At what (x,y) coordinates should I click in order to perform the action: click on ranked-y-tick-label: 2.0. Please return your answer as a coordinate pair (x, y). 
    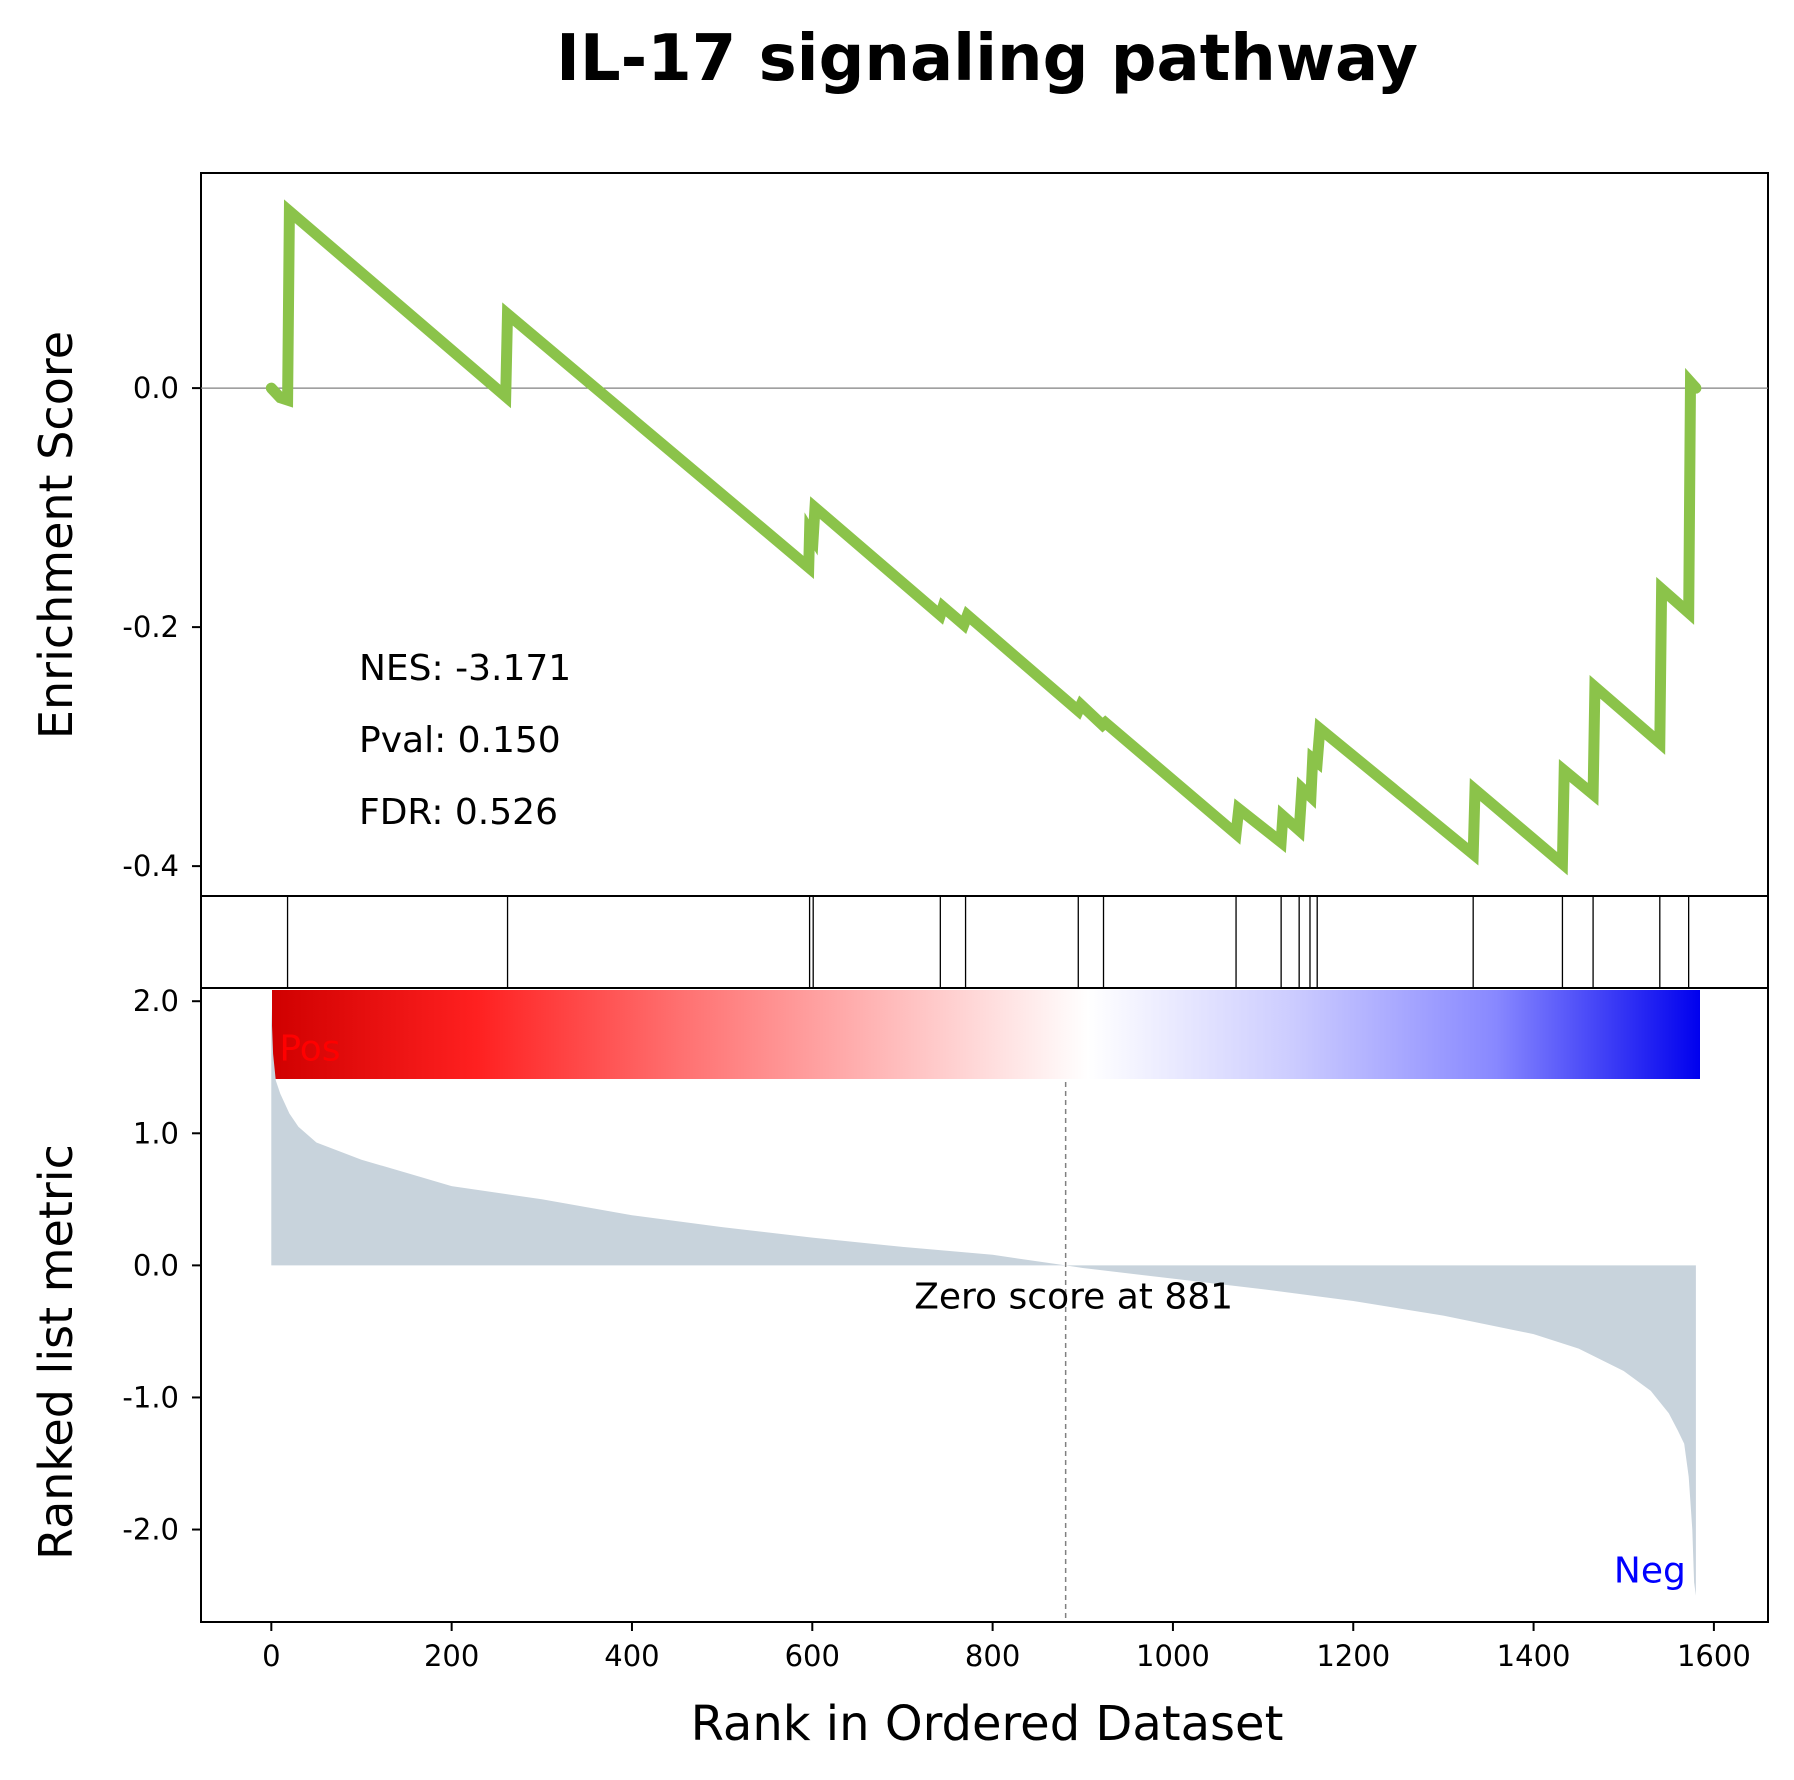
    Looking at the image, I should click on (156, 1001).